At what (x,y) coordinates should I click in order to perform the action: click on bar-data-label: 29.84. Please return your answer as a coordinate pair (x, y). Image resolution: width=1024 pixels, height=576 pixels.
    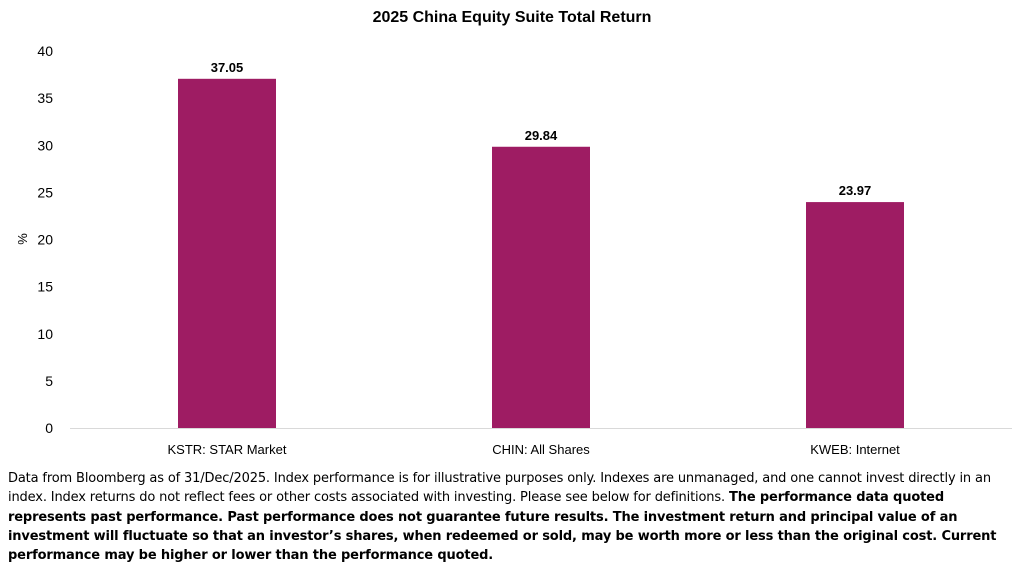
    Looking at the image, I should click on (541, 135).